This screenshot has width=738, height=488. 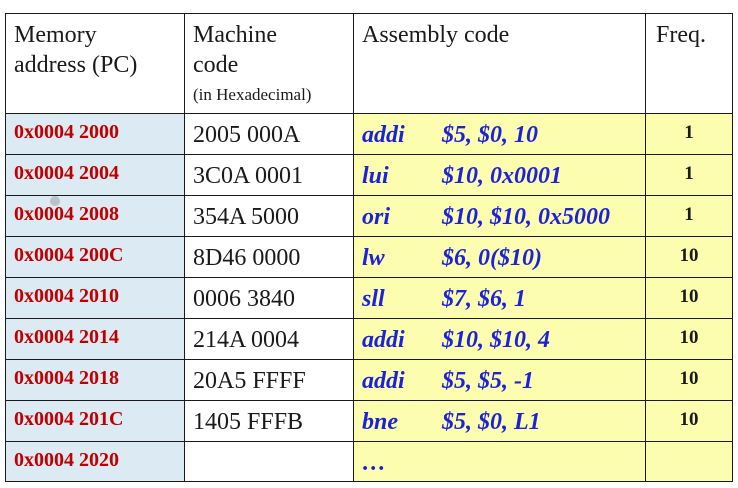 I want to click on memory-address-cell: 0x0004 200C, so click(x=95, y=257).